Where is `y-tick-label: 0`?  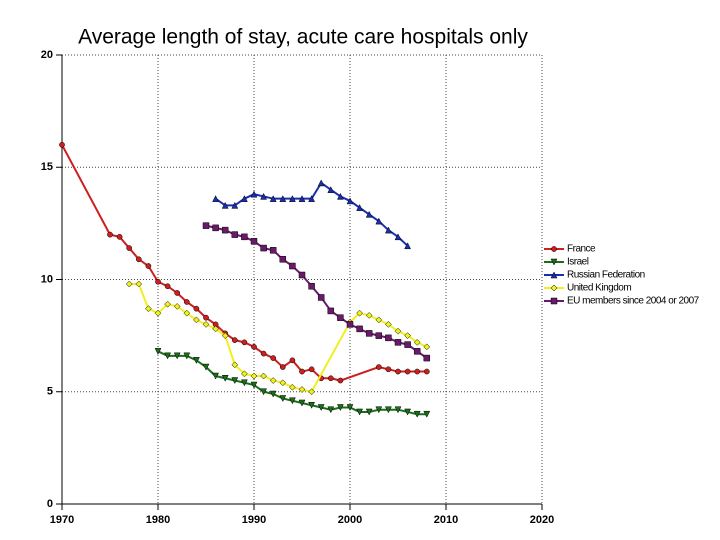
y-tick-label: 0 is located at coordinates (50, 504).